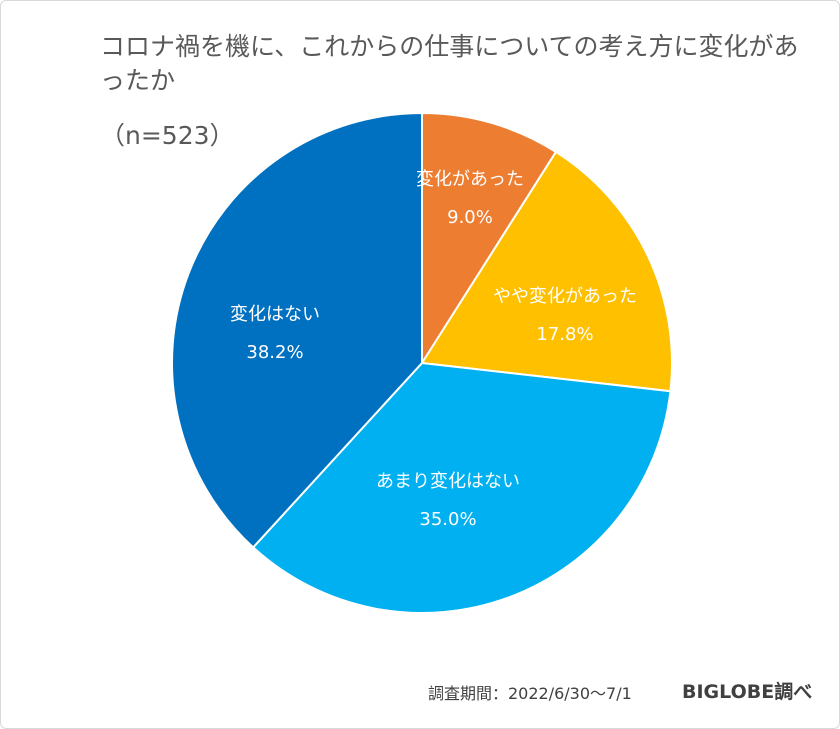  Describe the element at coordinates (470, 217) in the screenshot. I see `slice-value-label: 9.0%` at that location.